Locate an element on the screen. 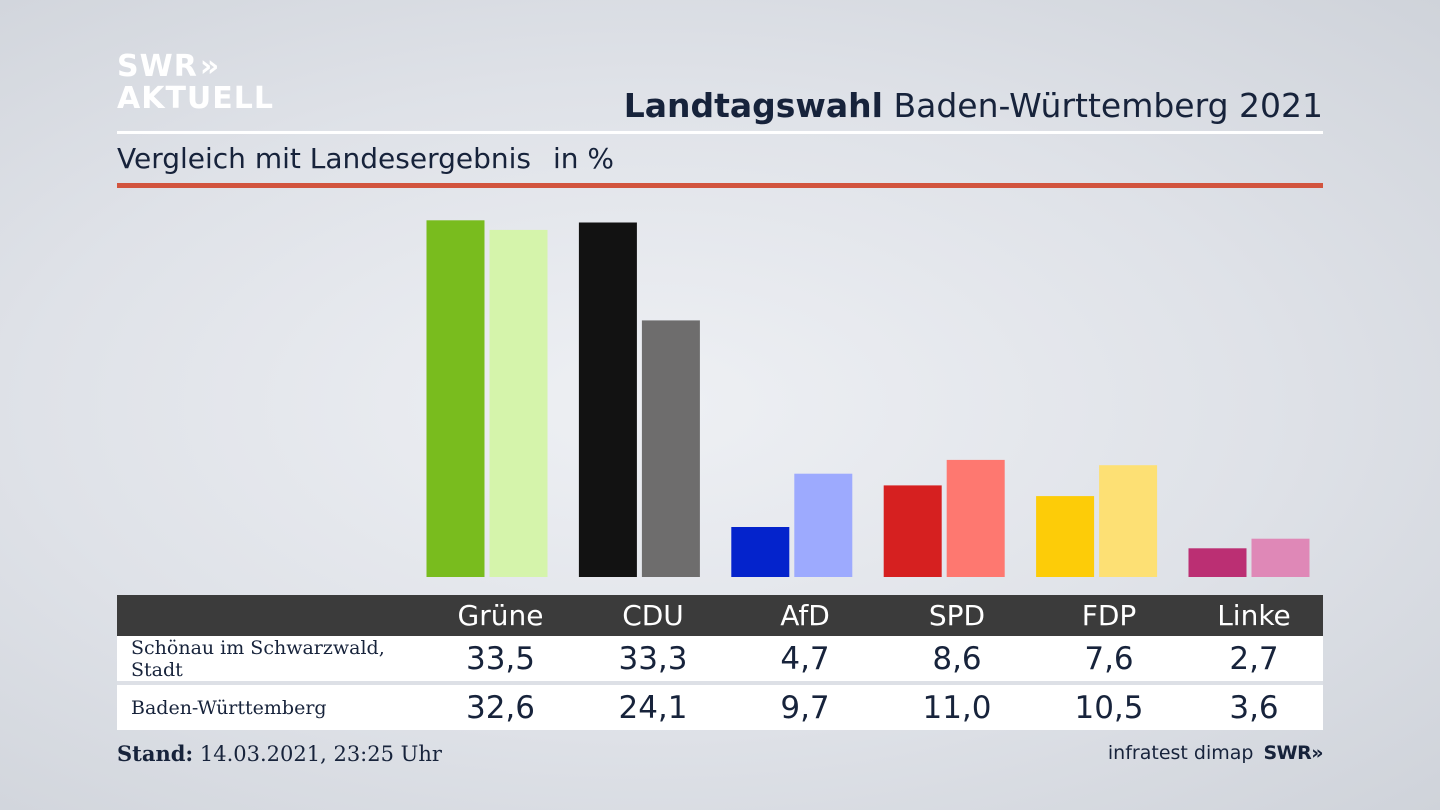 The width and height of the screenshot is (1440, 810). cell-value: 33,3 is located at coordinates (653, 660).